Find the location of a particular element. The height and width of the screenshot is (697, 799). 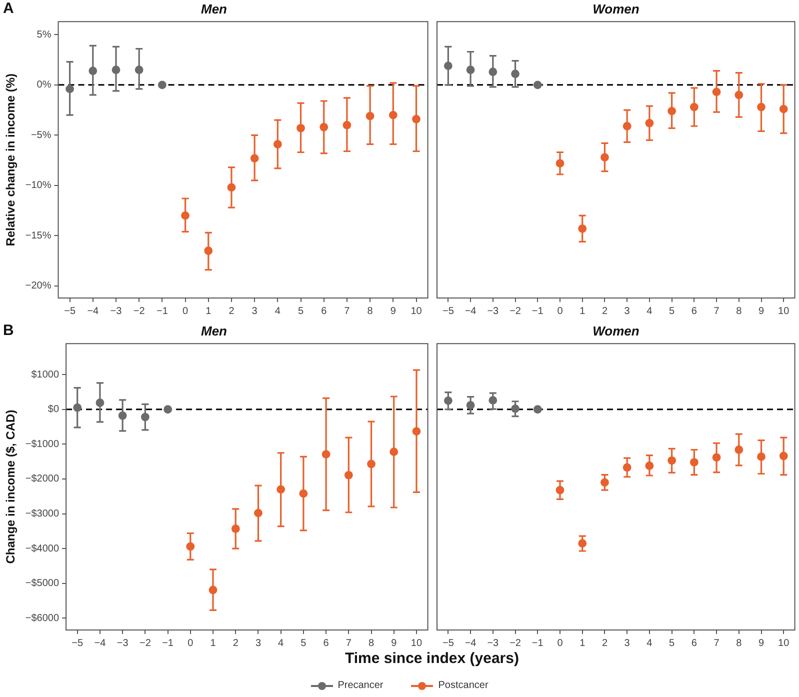

y-tick-label: −$2000 is located at coordinates (42, 479).